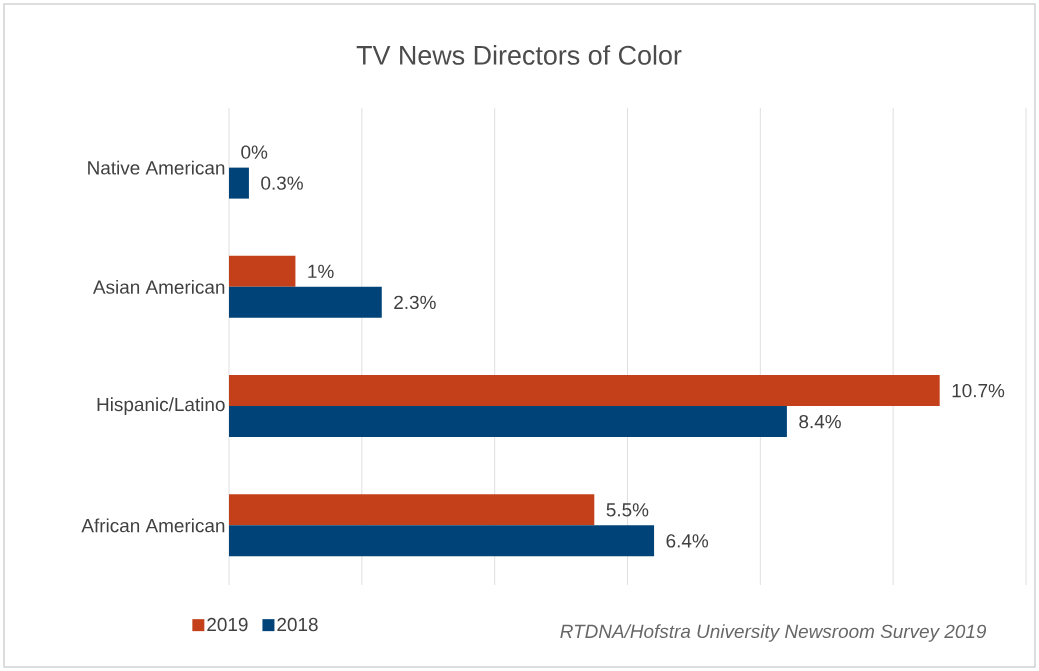 The width and height of the screenshot is (1039, 671). I want to click on data-label: 10.7%, so click(978, 390).